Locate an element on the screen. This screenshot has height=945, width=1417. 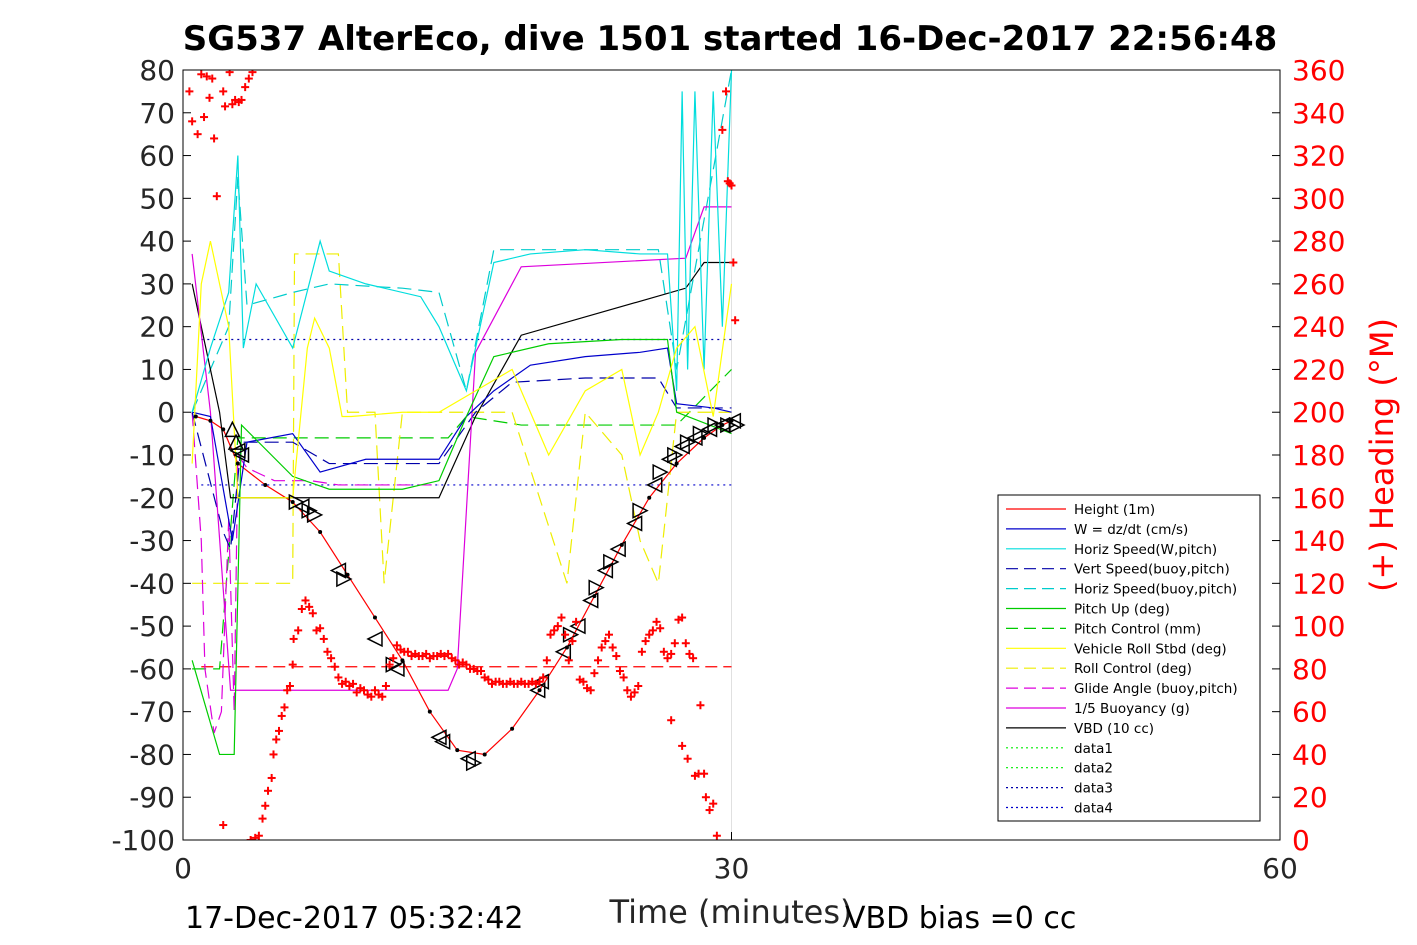
y-left-tick-label: 60 is located at coordinates (157, 156).